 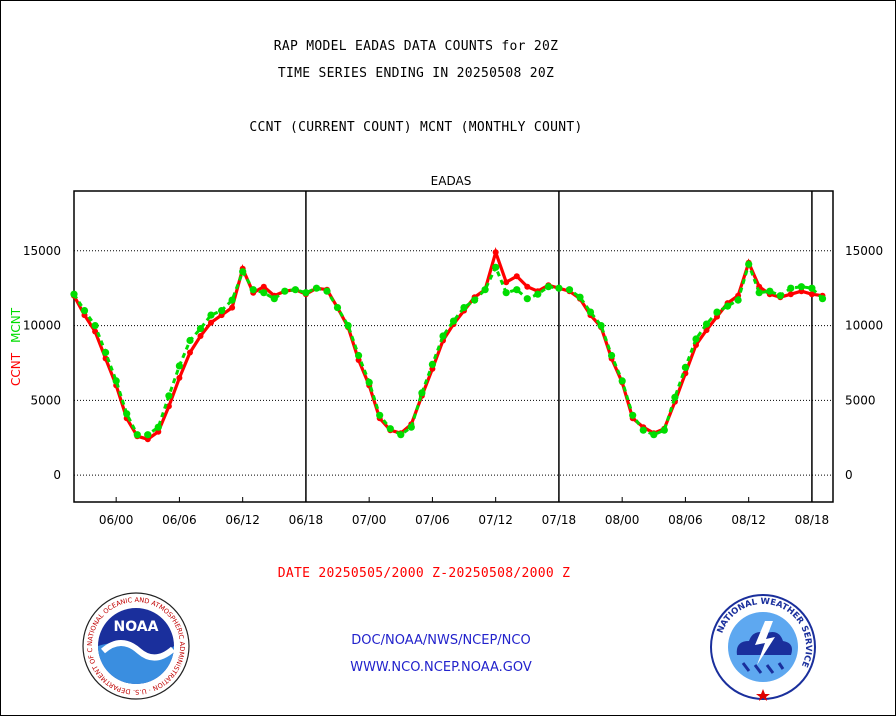 I want to click on star-icon, so click(x=763, y=695).